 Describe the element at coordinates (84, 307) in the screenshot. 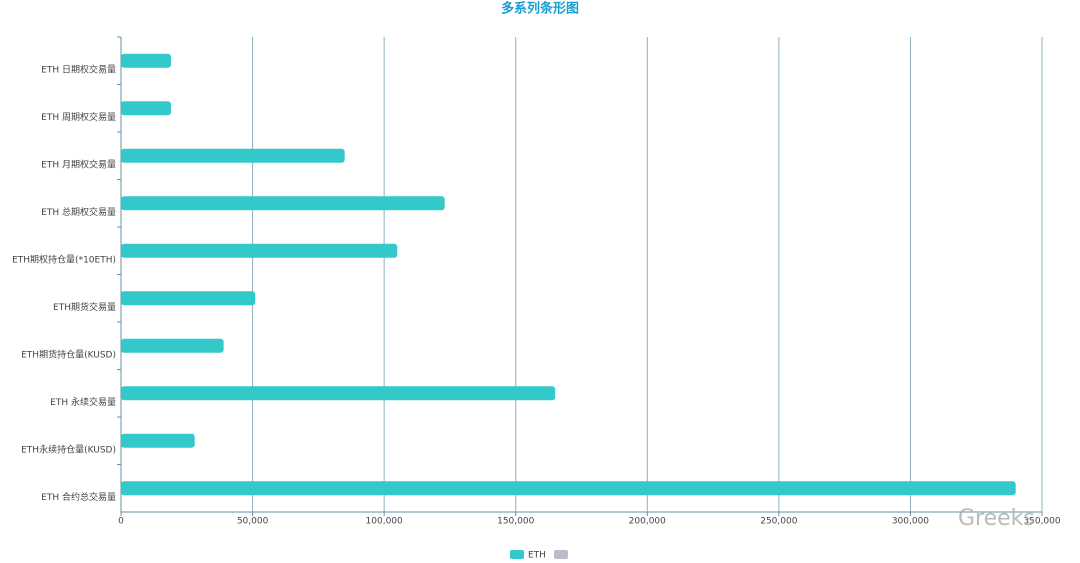

I see `y-tick-label: ETH期货交易量` at that location.